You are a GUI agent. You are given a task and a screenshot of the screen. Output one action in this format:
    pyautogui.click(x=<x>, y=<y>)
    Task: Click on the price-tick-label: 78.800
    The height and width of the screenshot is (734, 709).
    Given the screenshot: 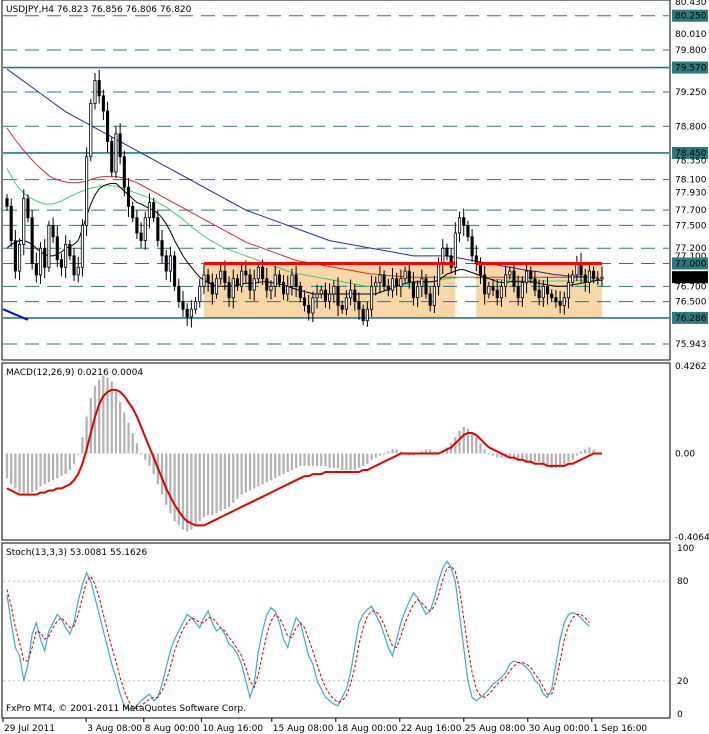 What is the action you would take?
    pyautogui.click(x=691, y=127)
    